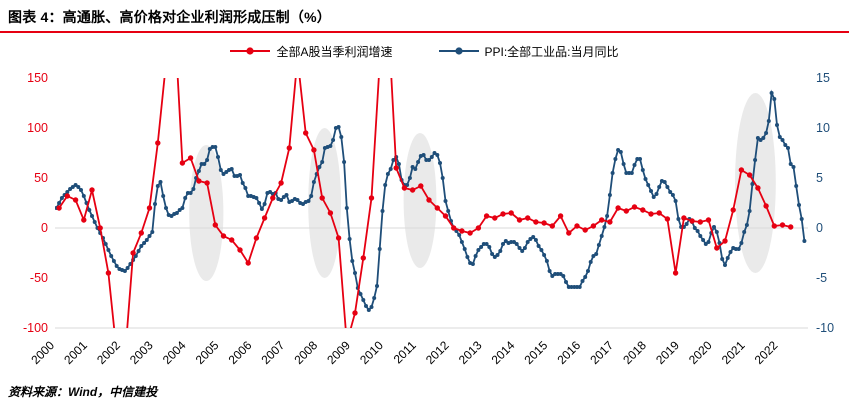  Describe the element at coordinates (42, 352) in the screenshot. I see `x-axis-label: 2000` at that location.